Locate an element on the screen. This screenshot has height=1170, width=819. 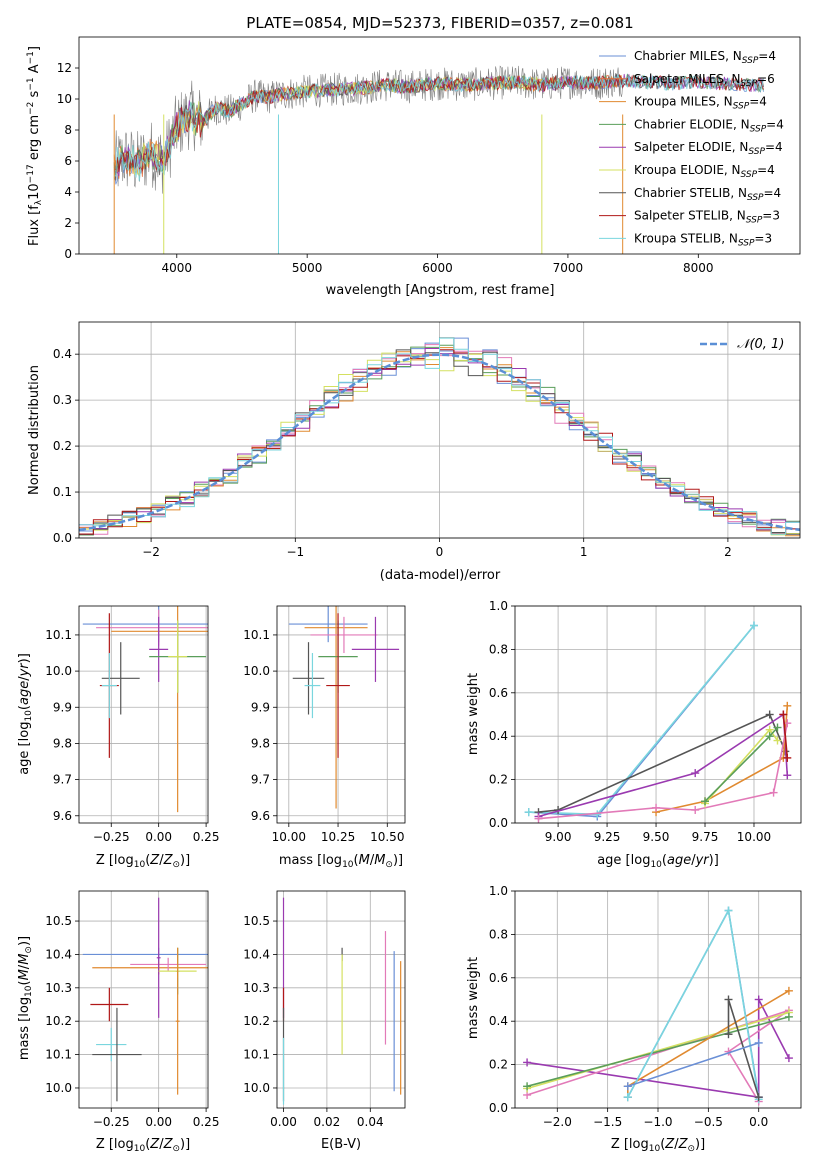
series-line-salpeter_elodie is located at coordinates (658, 1049).